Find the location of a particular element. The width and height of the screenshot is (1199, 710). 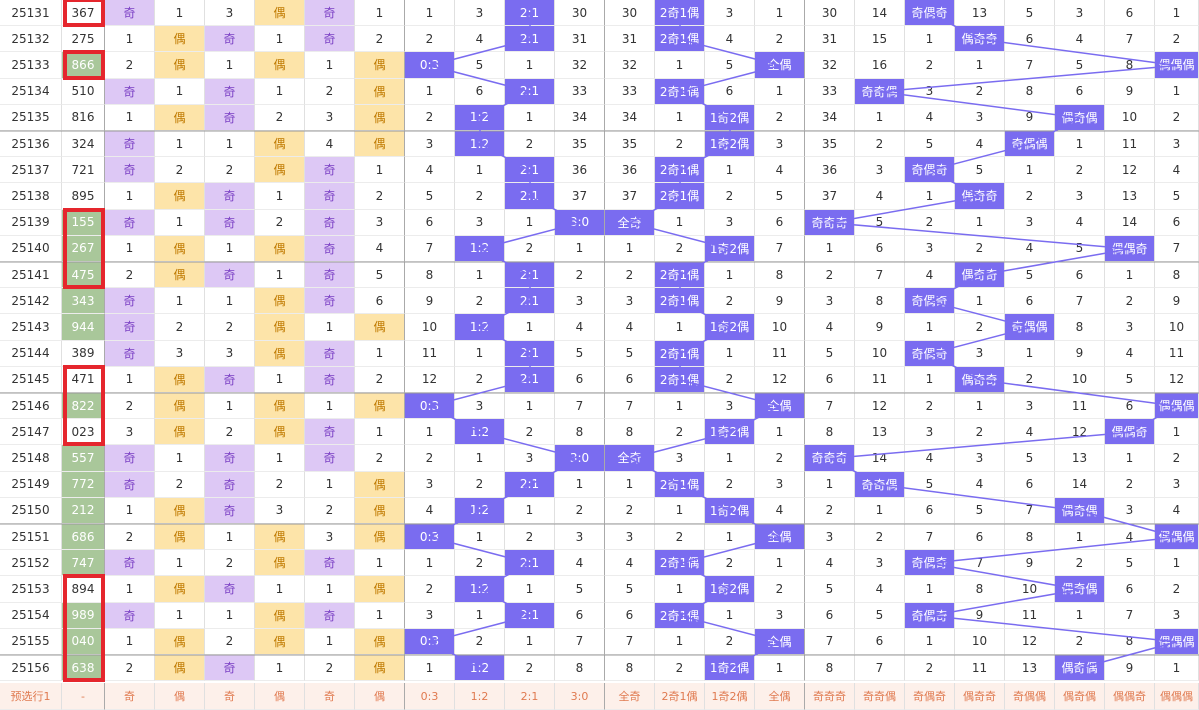

issue-number: 25132 is located at coordinates (31, 39).